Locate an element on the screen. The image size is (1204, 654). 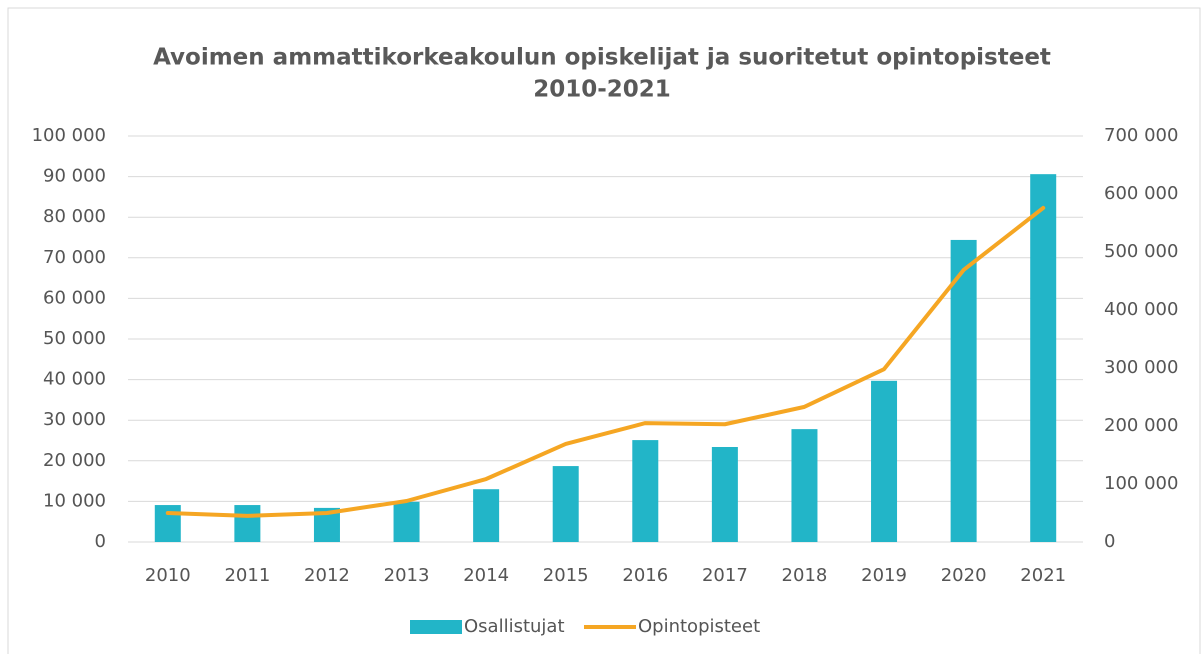
chart-title: 2010-2021 is located at coordinates (602, 90).